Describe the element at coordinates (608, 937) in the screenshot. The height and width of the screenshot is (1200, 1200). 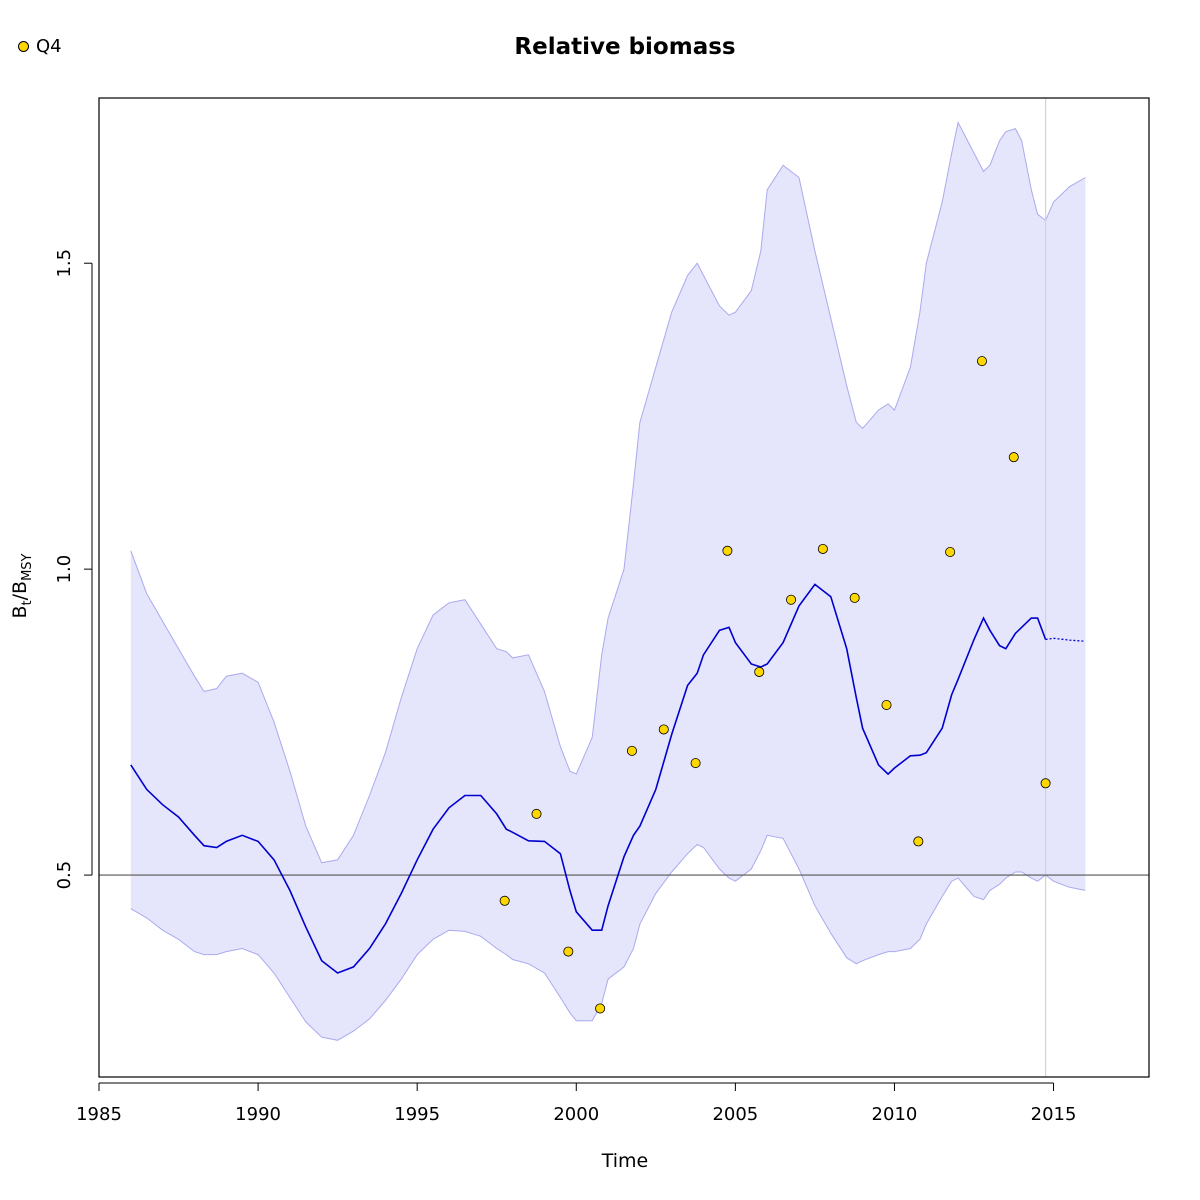
I see `confidence-lower-edge` at that location.